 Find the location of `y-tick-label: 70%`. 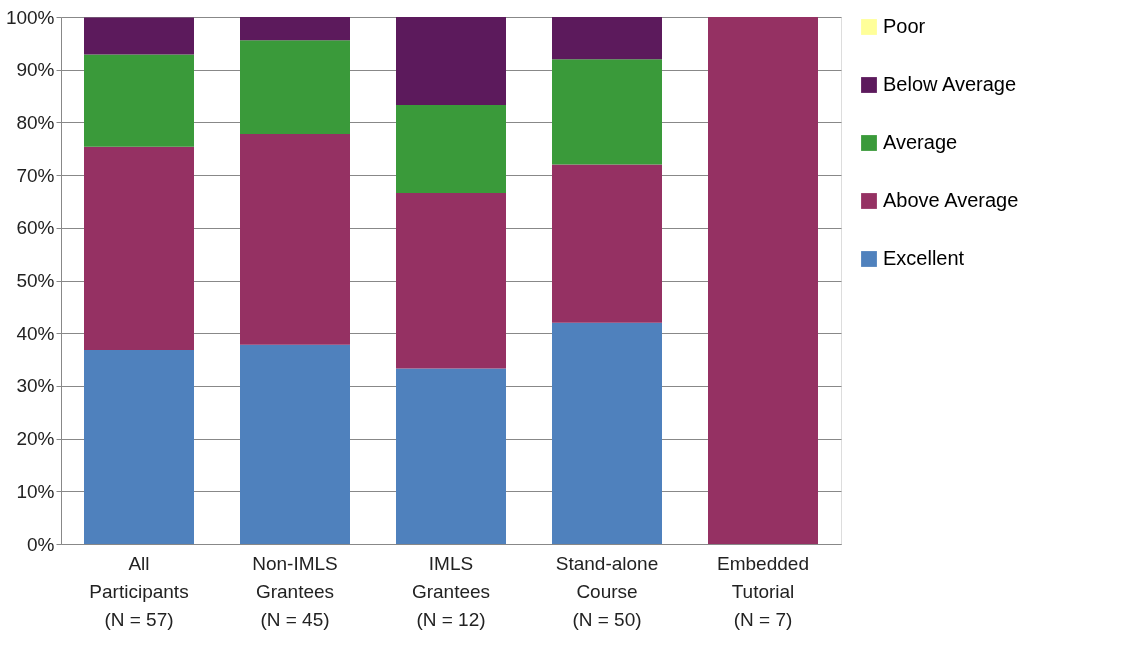

y-tick-label: 70% is located at coordinates (35, 175).